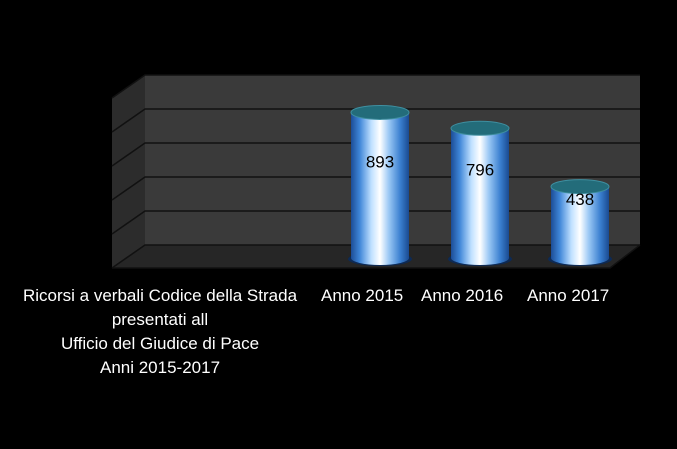 This screenshot has width=677, height=449. What do you see at coordinates (480, 170) in the screenshot?
I see `data-label: 796` at bounding box center [480, 170].